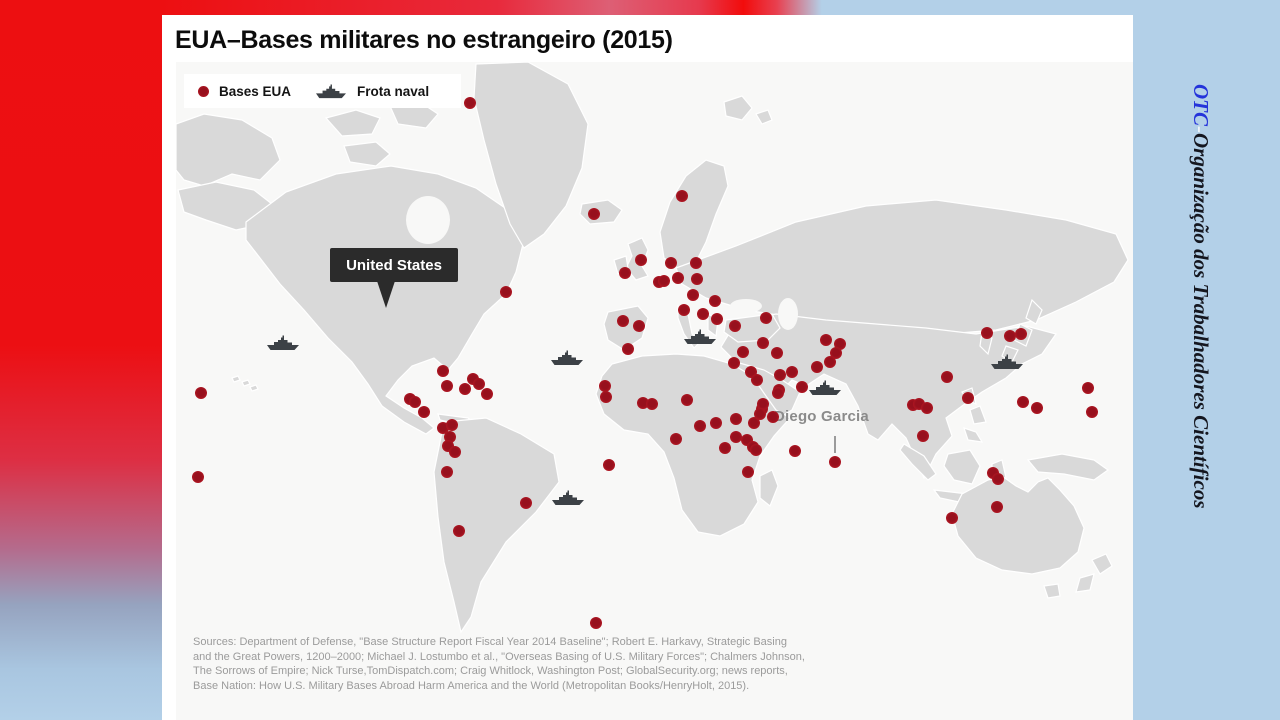  What do you see at coordinates (721, 7) in the screenshot?
I see `top-accent-strip` at bounding box center [721, 7].